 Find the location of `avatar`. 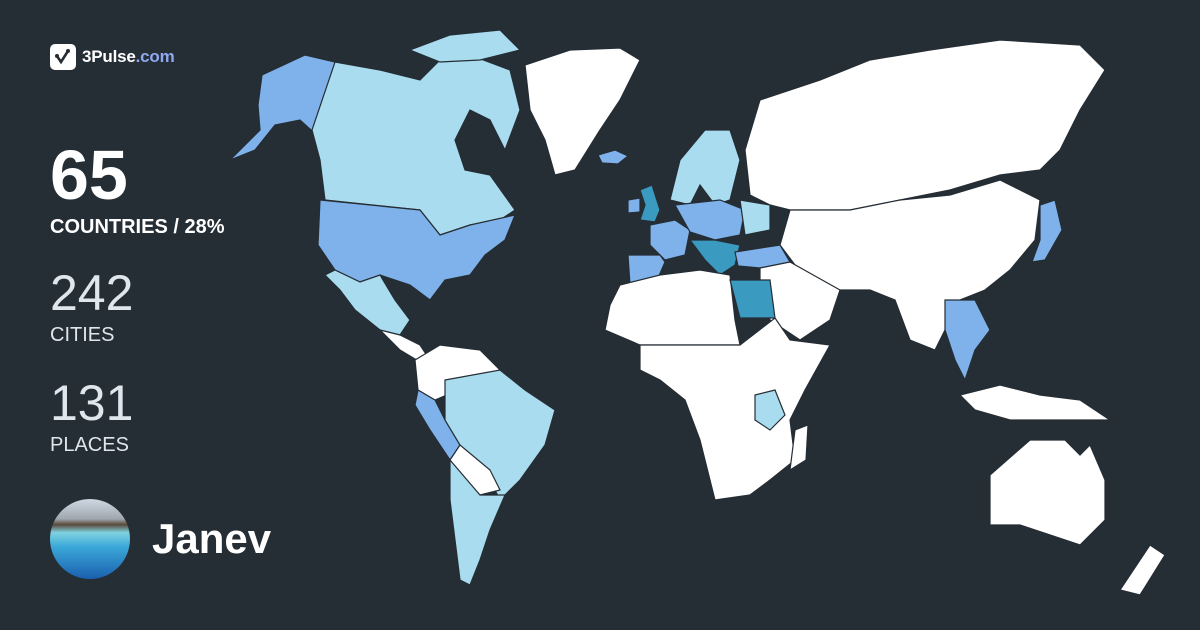

avatar is located at coordinates (90, 539).